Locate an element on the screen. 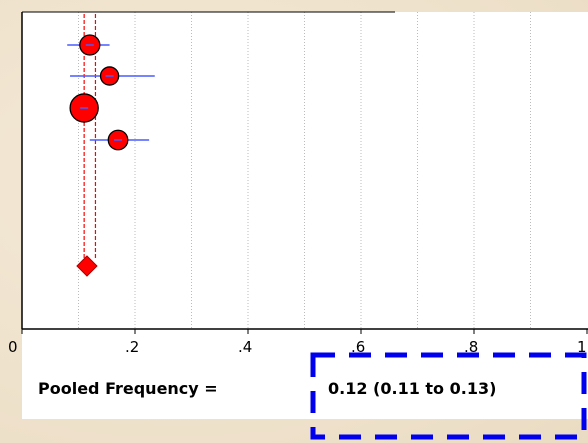 The image size is (588, 443). x-tick-label: .8 is located at coordinates (471, 347).